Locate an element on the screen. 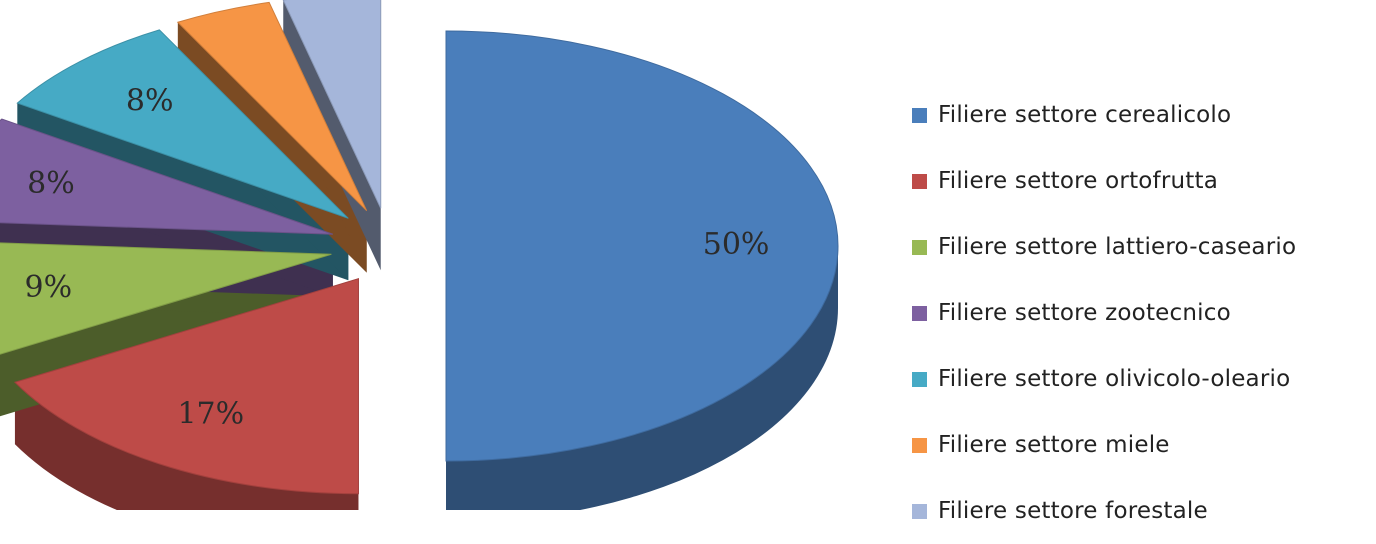  legend-label-1: Filiere settore ortofrutta is located at coordinates (1078, 181).